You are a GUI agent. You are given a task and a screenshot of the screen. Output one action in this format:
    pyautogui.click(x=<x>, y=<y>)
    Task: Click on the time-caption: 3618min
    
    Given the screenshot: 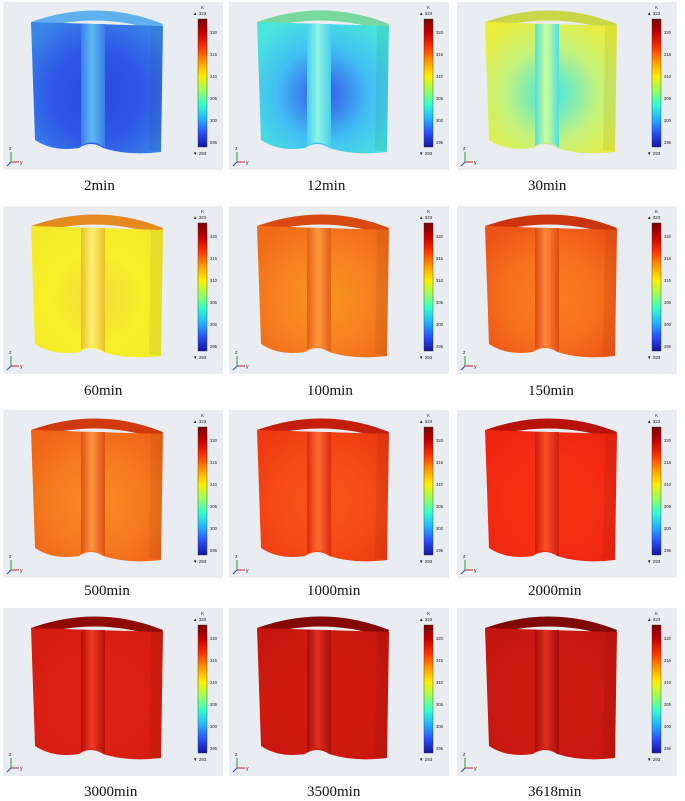 What is the action you would take?
    pyautogui.click(x=555, y=792)
    